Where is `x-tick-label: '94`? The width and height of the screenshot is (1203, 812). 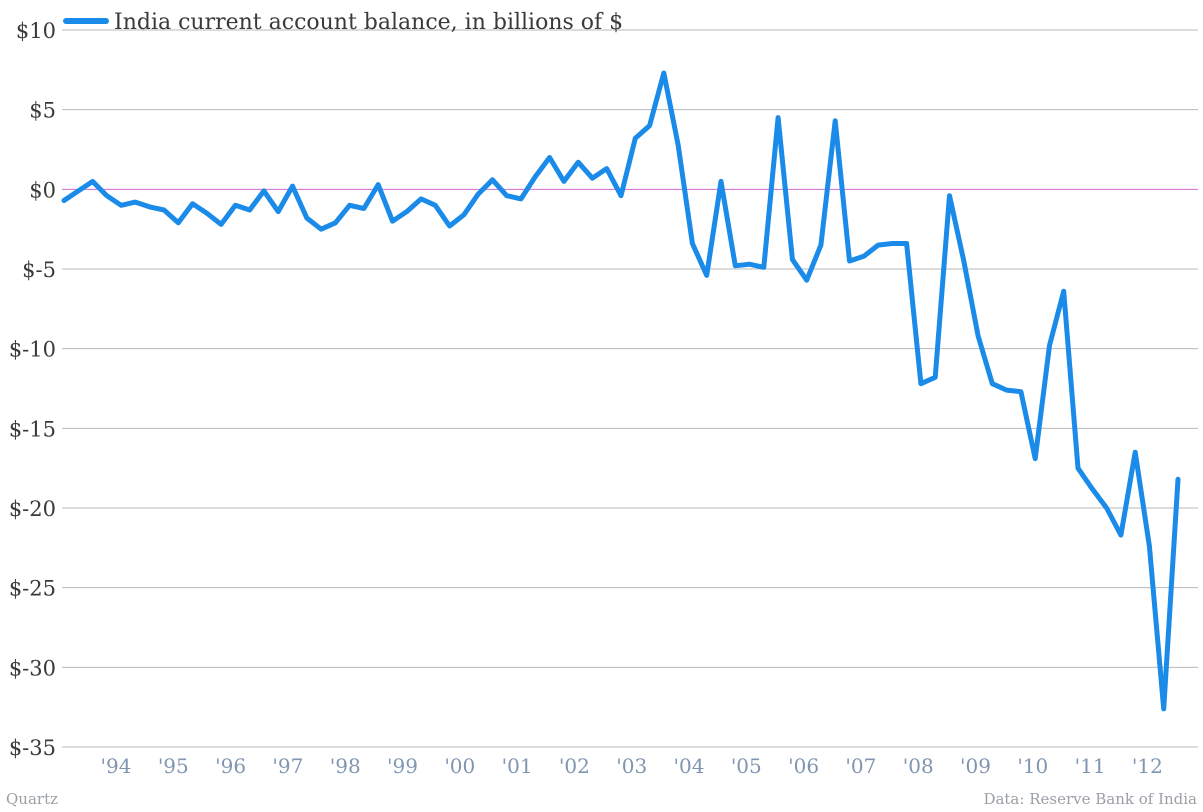
x-tick-label: '94 is located at coordinates (116, 766).